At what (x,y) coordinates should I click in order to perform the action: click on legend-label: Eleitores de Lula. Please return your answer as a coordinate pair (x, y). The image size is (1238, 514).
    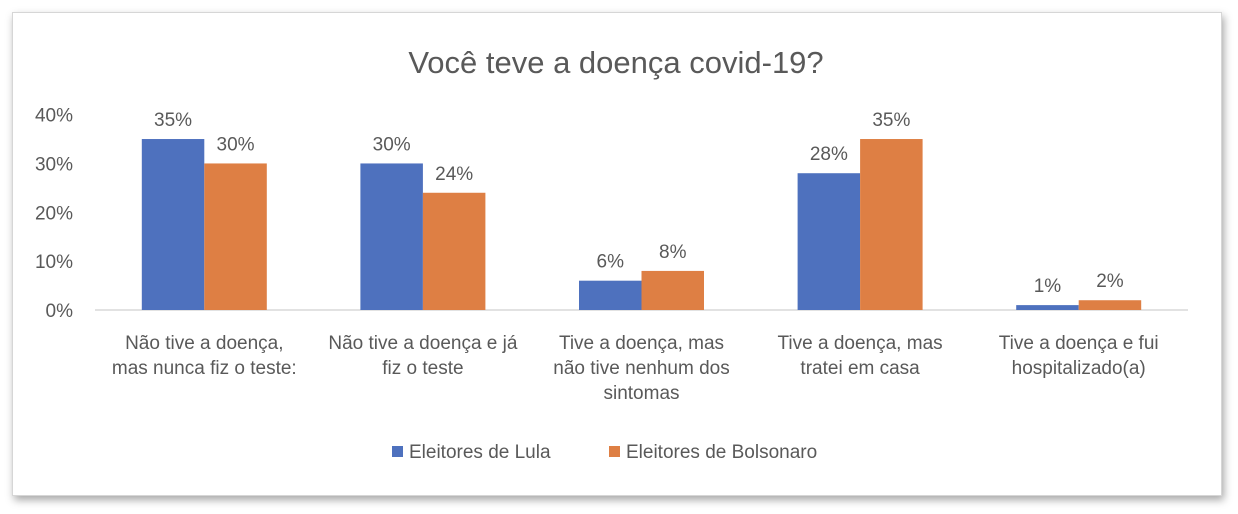
    Looking at the image, I should click on (480, 452).